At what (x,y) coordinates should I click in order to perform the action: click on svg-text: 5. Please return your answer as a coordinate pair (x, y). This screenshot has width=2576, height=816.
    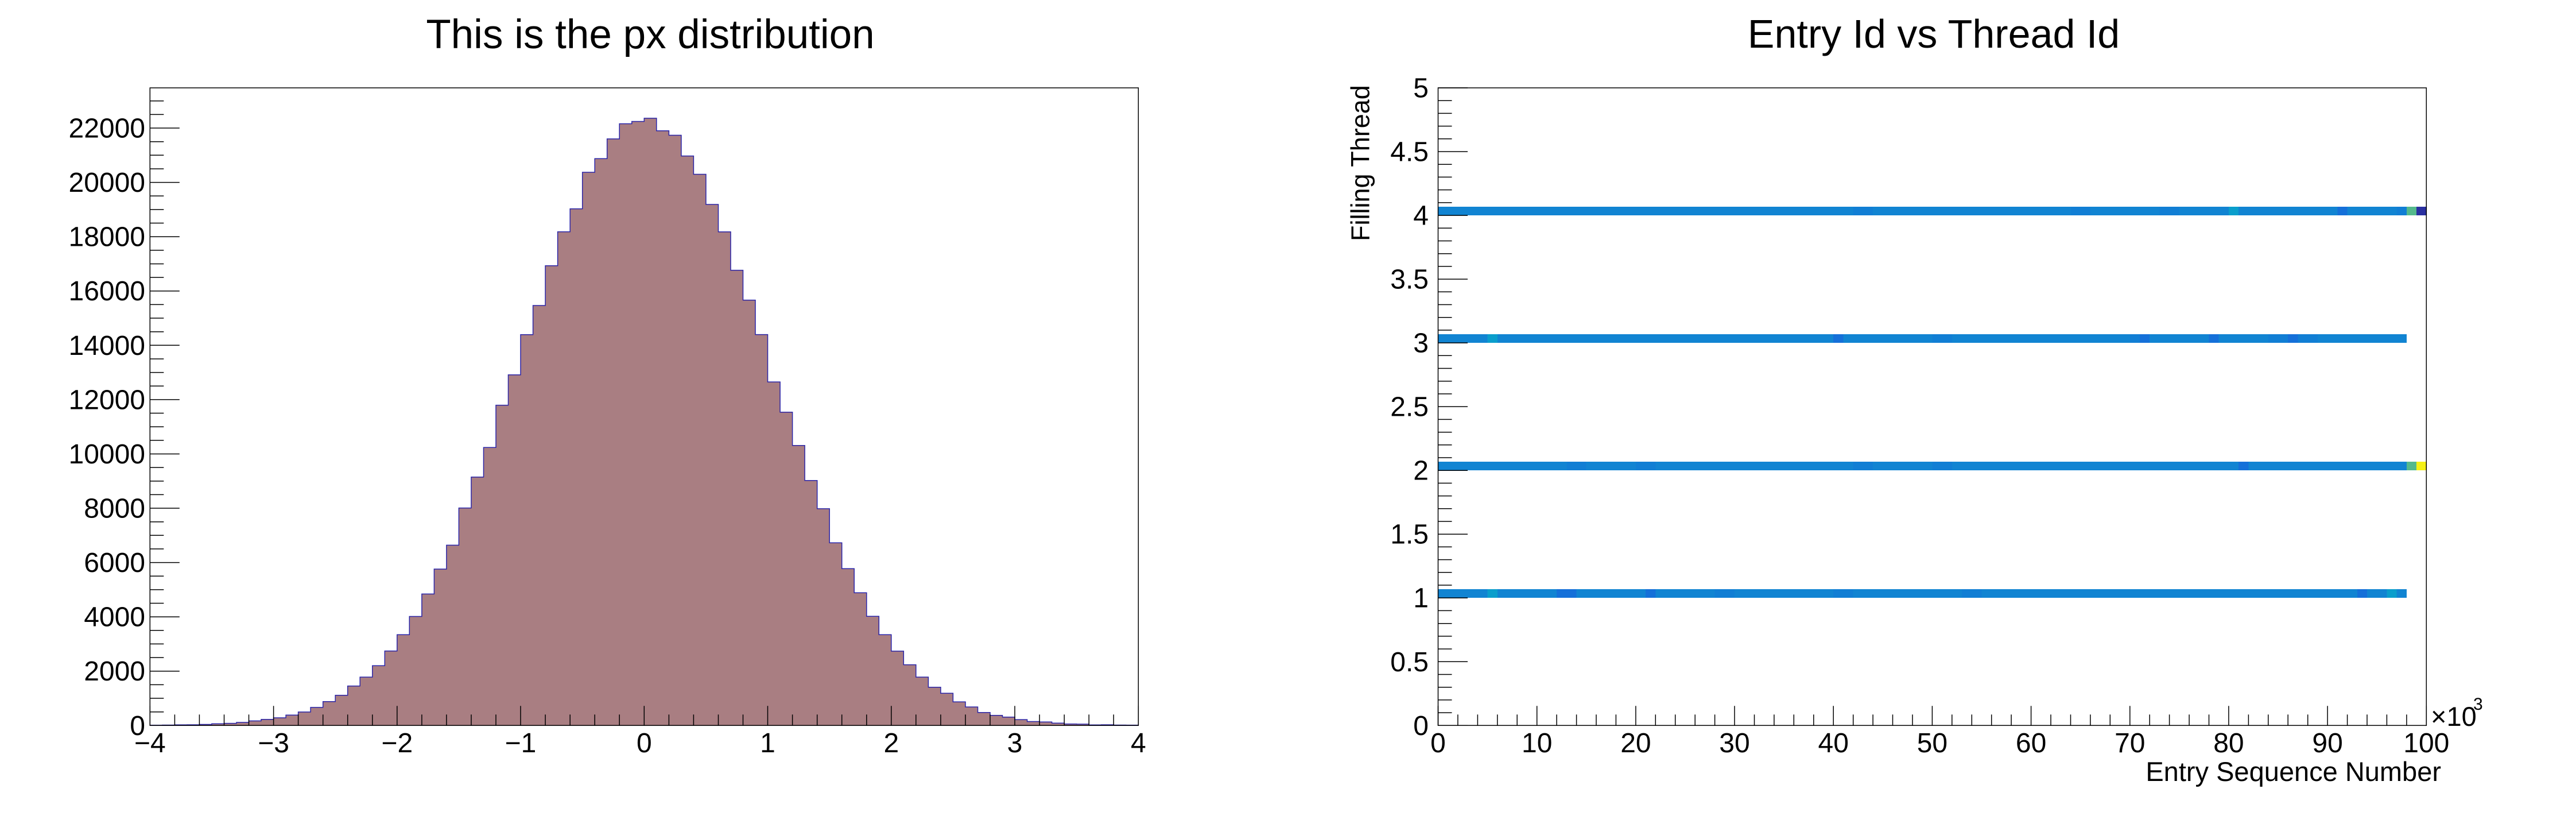
    Looking at the image, I should click on (1421, 89).